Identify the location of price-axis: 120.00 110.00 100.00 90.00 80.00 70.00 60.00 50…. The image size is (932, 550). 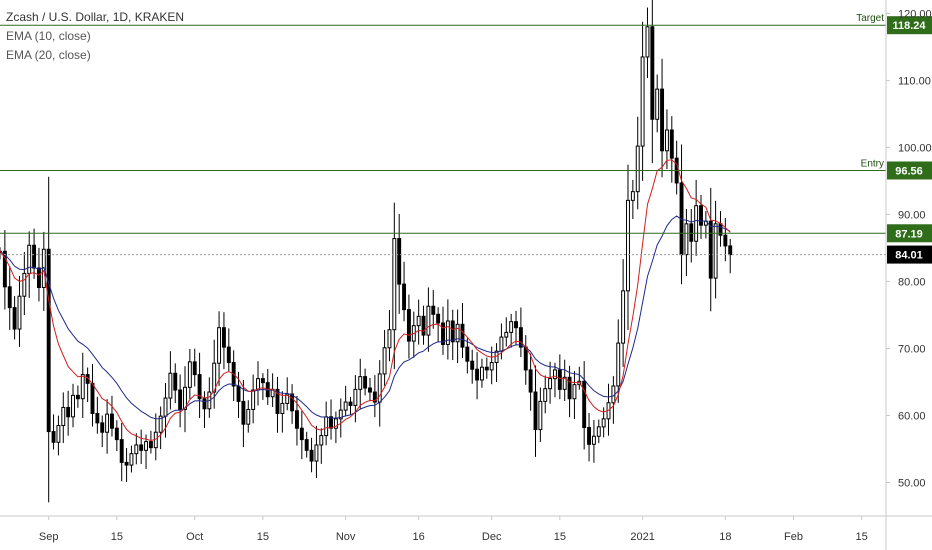
(908, 275).